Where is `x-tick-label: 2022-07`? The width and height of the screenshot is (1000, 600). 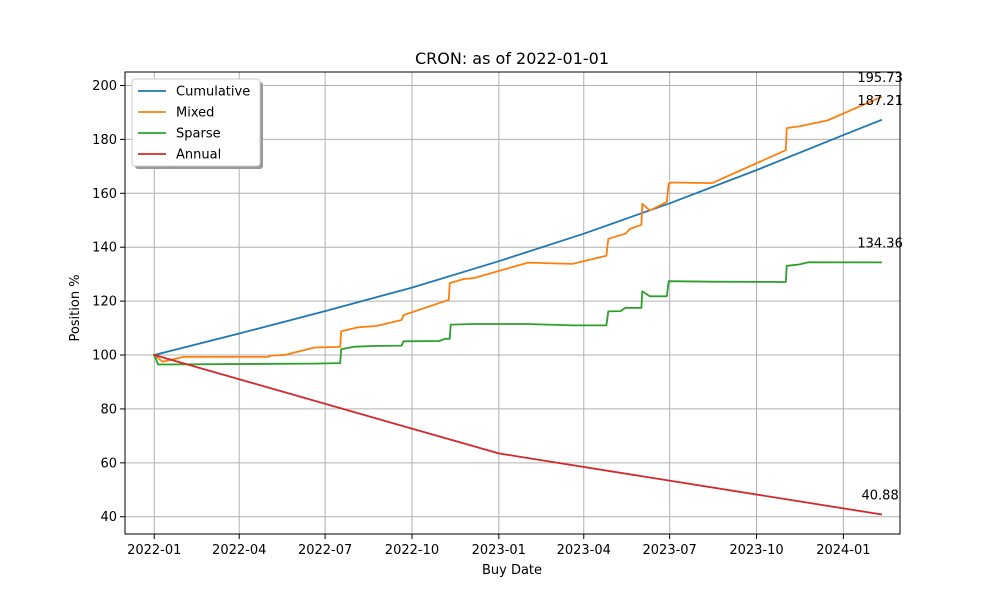 x-tick-label: 2022-07 is located at coordinates (325, 550).